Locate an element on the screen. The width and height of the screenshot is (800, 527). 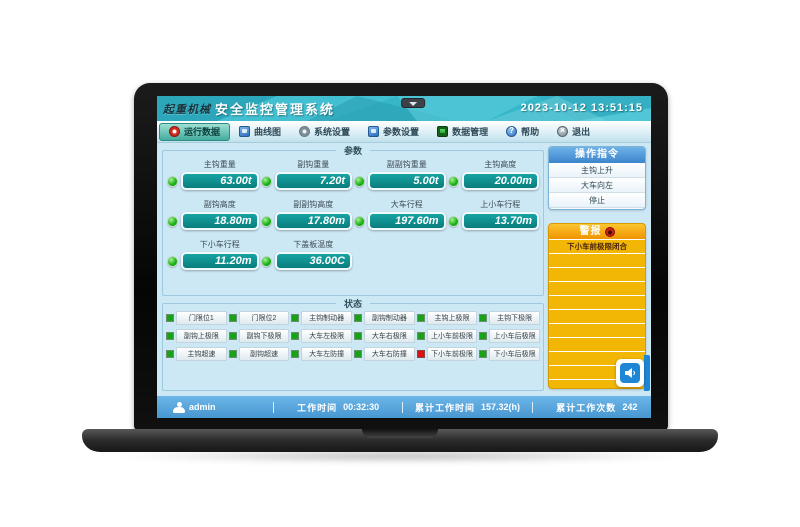
gear-icon is located at coordinates (305, 131).